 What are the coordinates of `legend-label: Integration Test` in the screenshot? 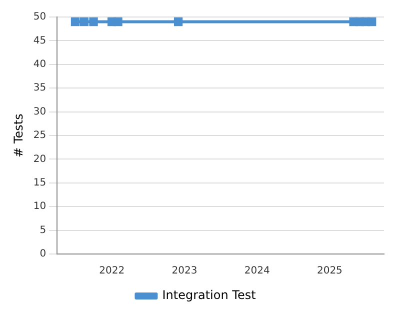 It's located at (209, 295).